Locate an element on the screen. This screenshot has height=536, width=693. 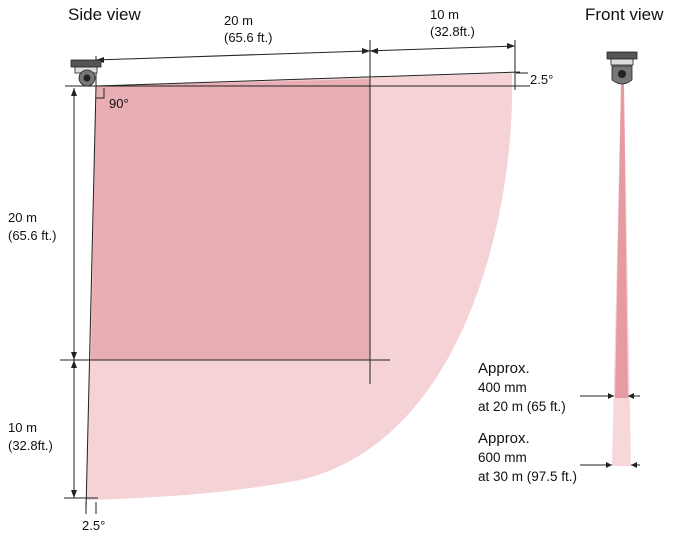
angle-corner-label: 90° is located at coordinates (119, 103).